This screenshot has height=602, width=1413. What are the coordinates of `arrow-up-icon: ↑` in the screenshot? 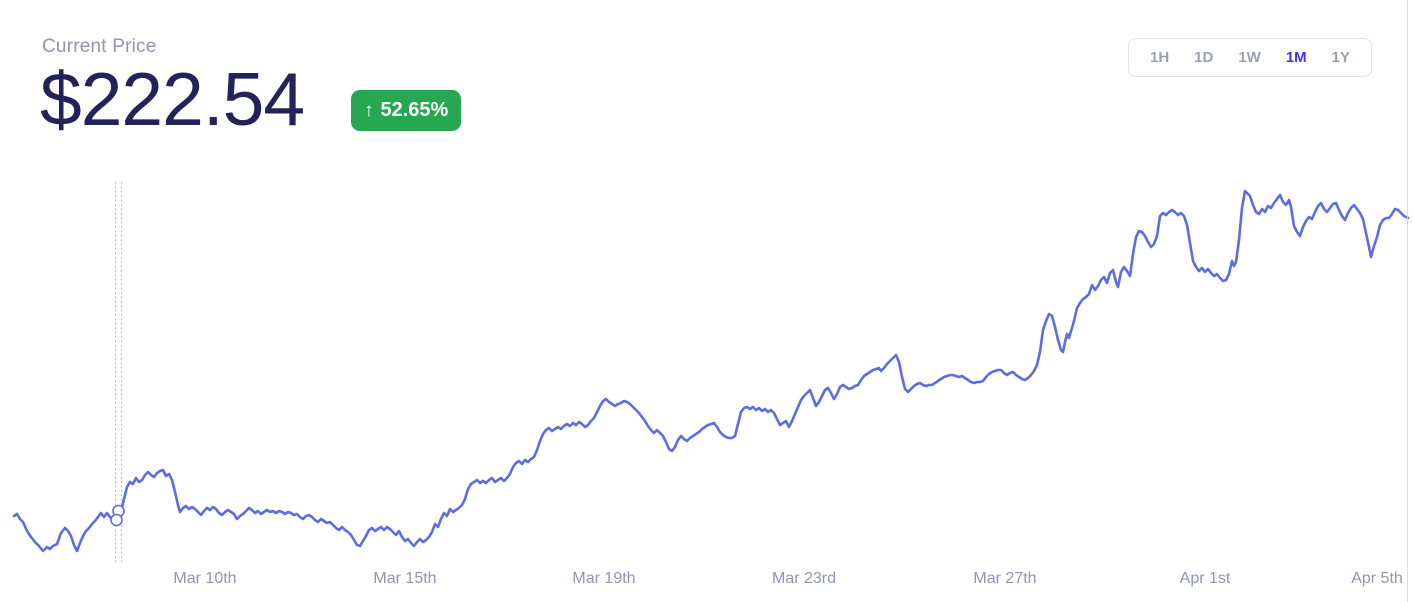 It's located at (369, 110).